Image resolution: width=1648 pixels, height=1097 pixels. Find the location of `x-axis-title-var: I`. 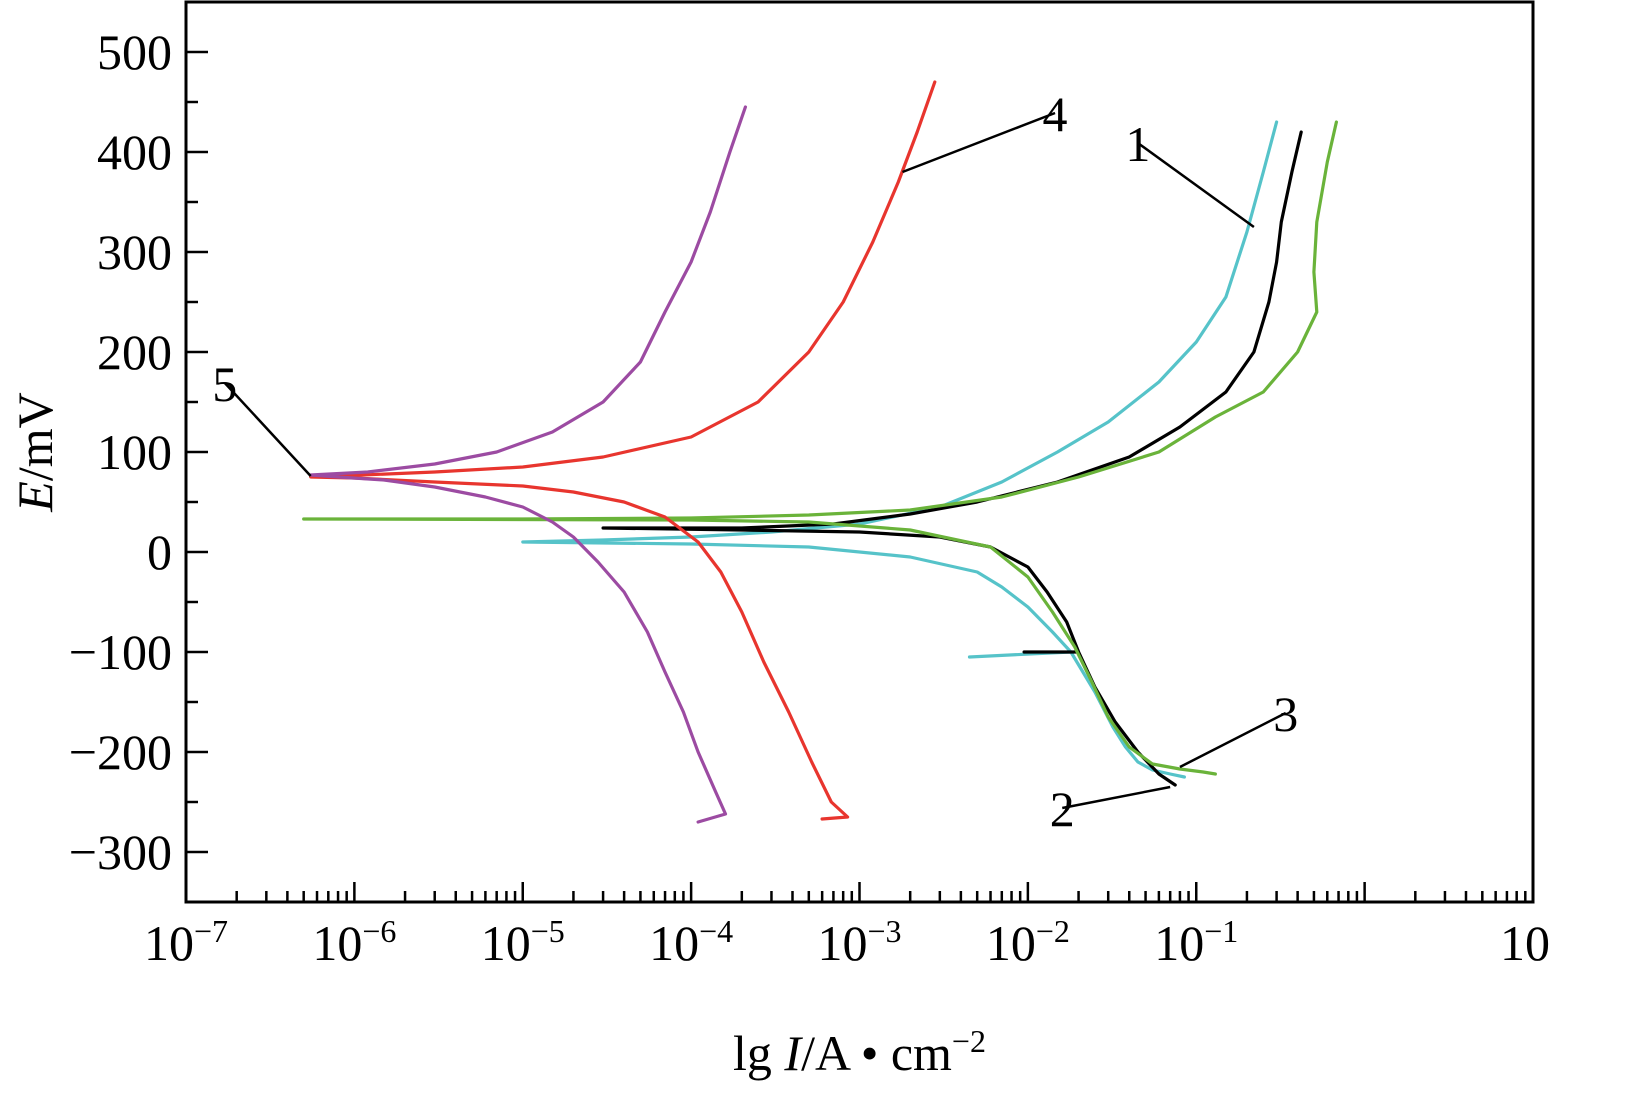

x-axis-title-var: I is located at coordinates (793, 1053).